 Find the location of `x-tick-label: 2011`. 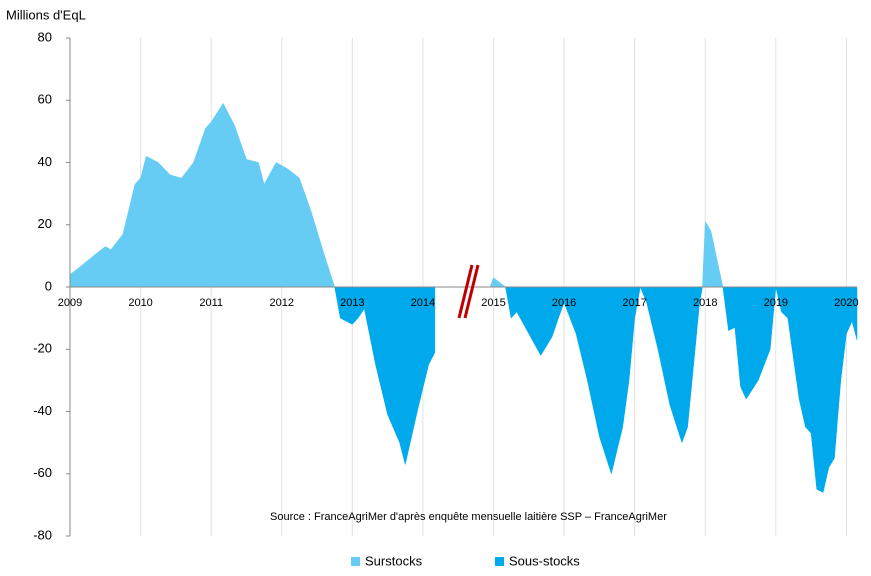

x-tick-label: 2011 is located at coordinates (211, 303).